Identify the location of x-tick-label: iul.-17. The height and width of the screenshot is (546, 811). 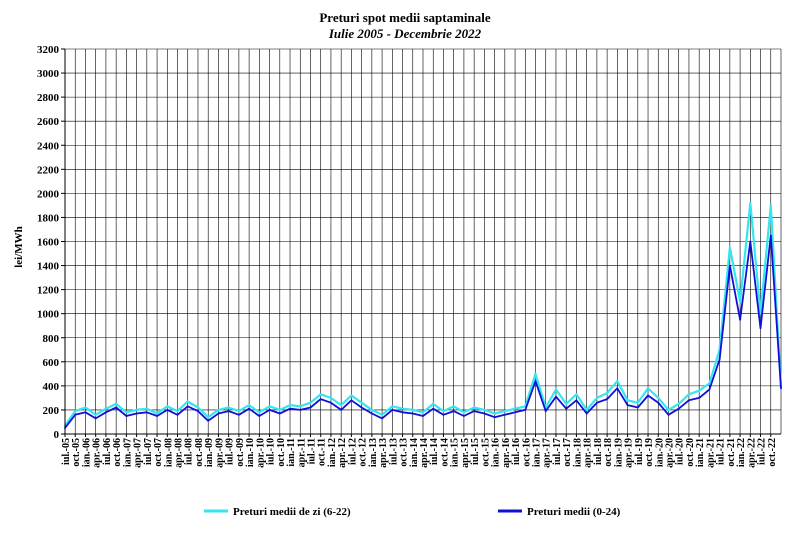
(557, 451).